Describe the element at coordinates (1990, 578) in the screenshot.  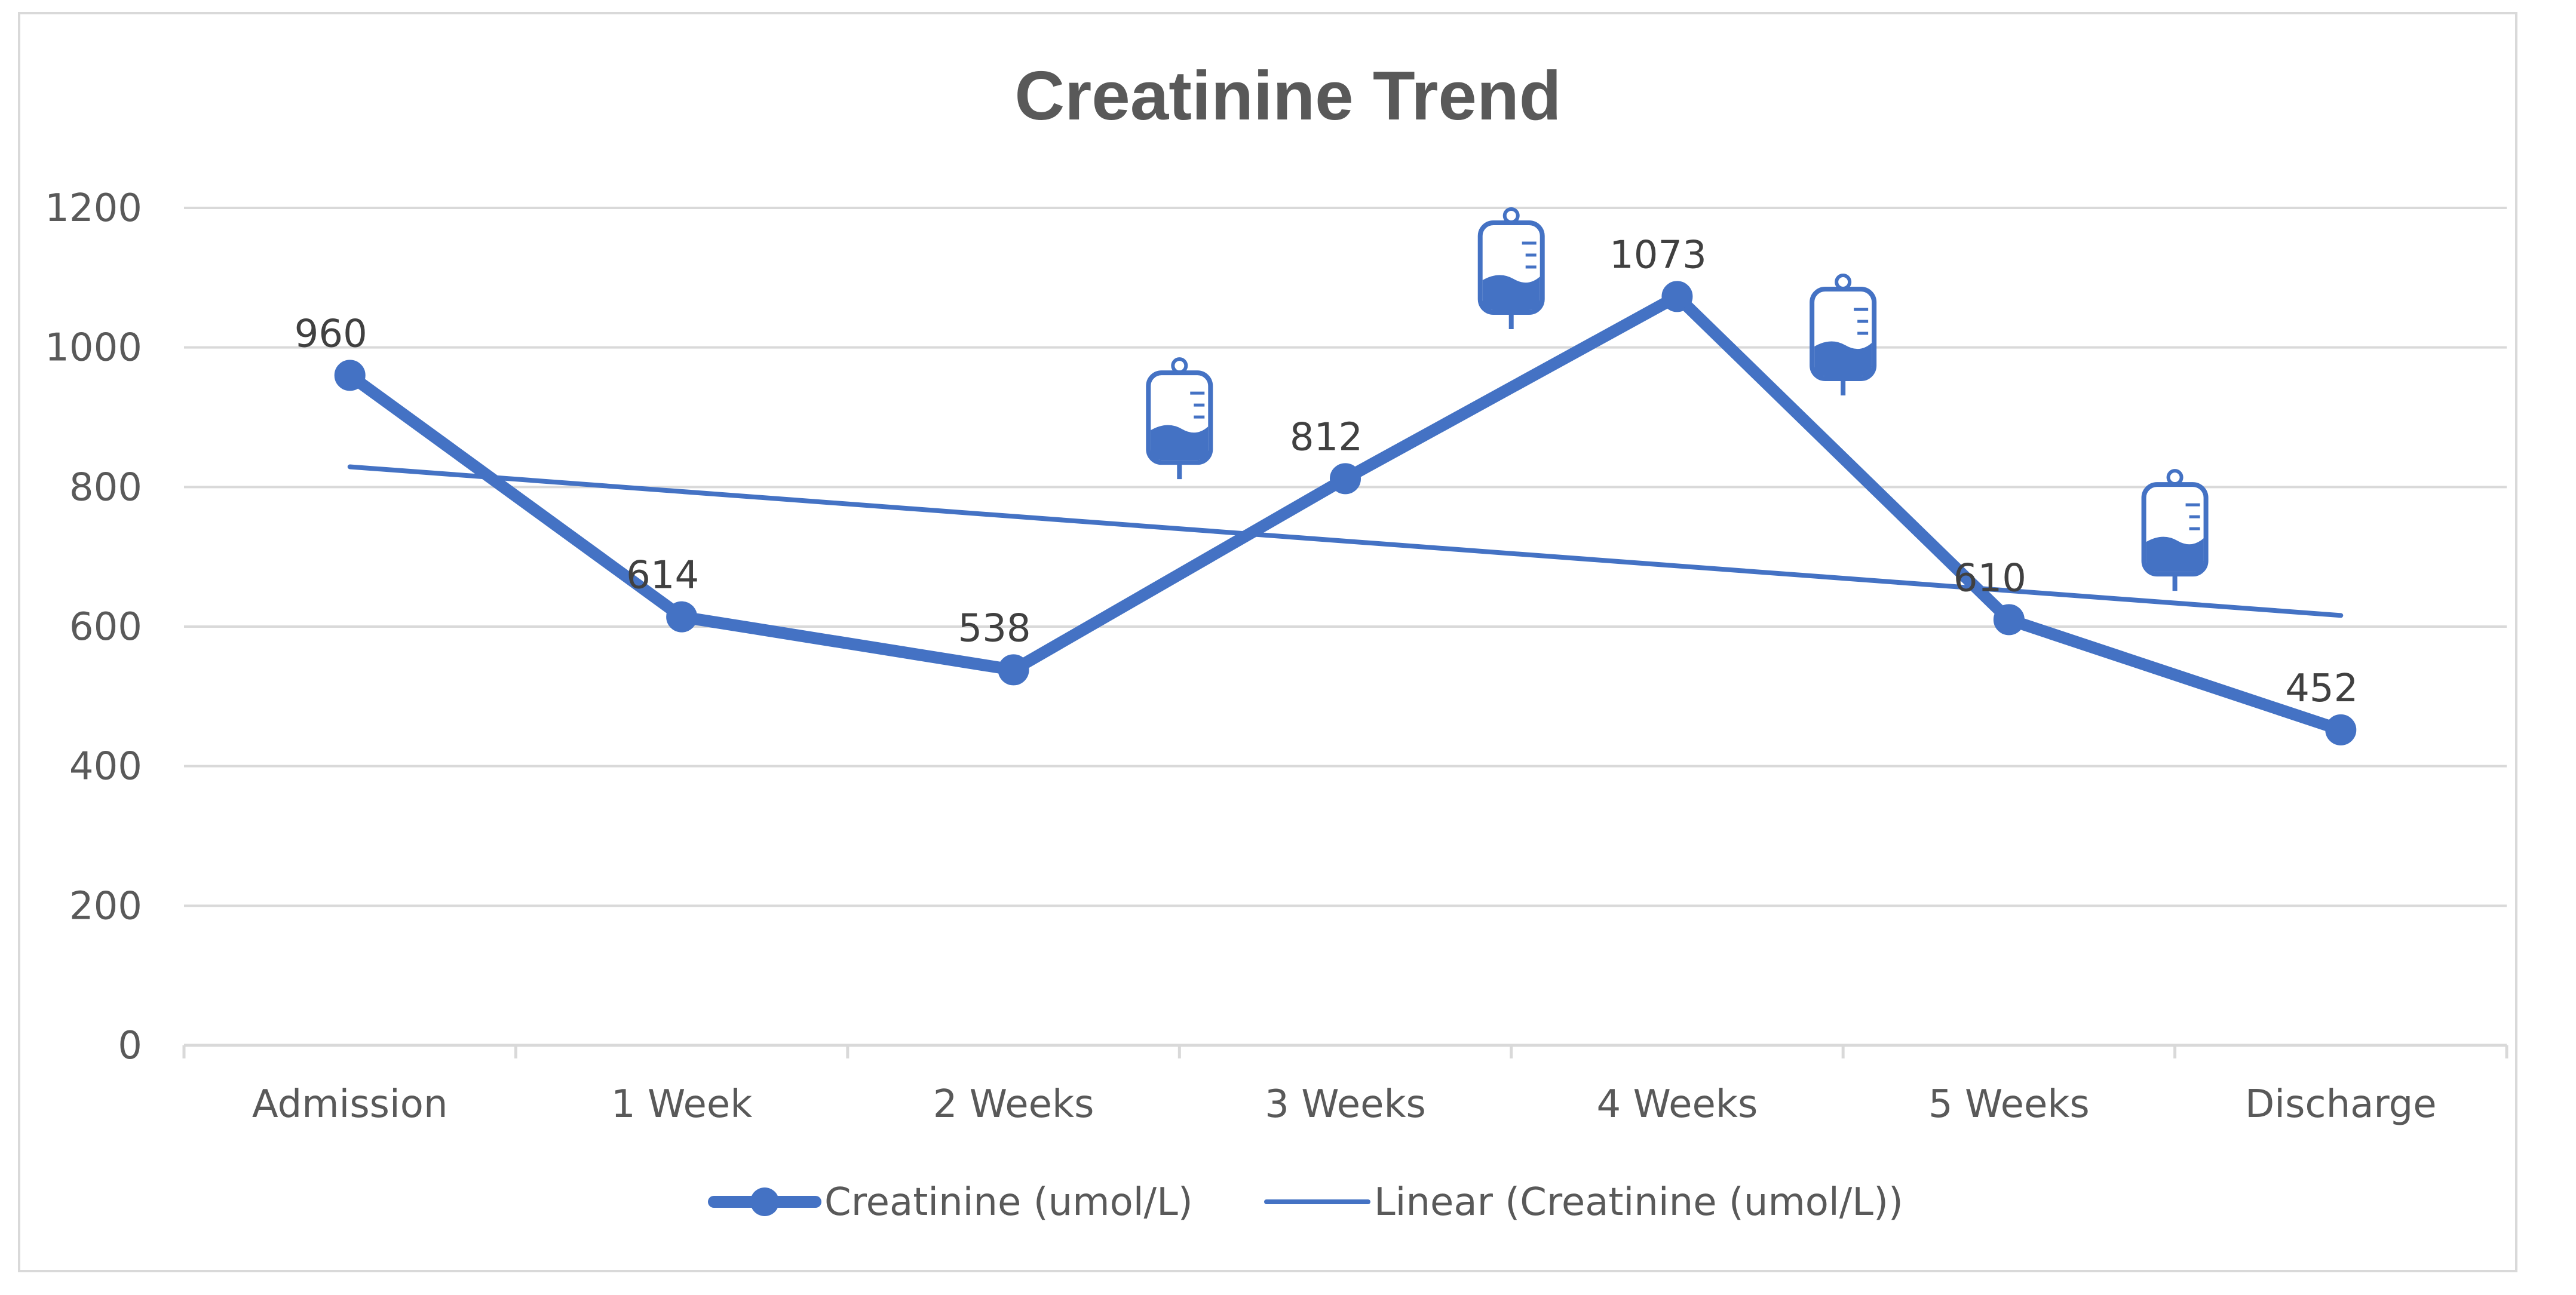
I see `data-label: 610` at that location.